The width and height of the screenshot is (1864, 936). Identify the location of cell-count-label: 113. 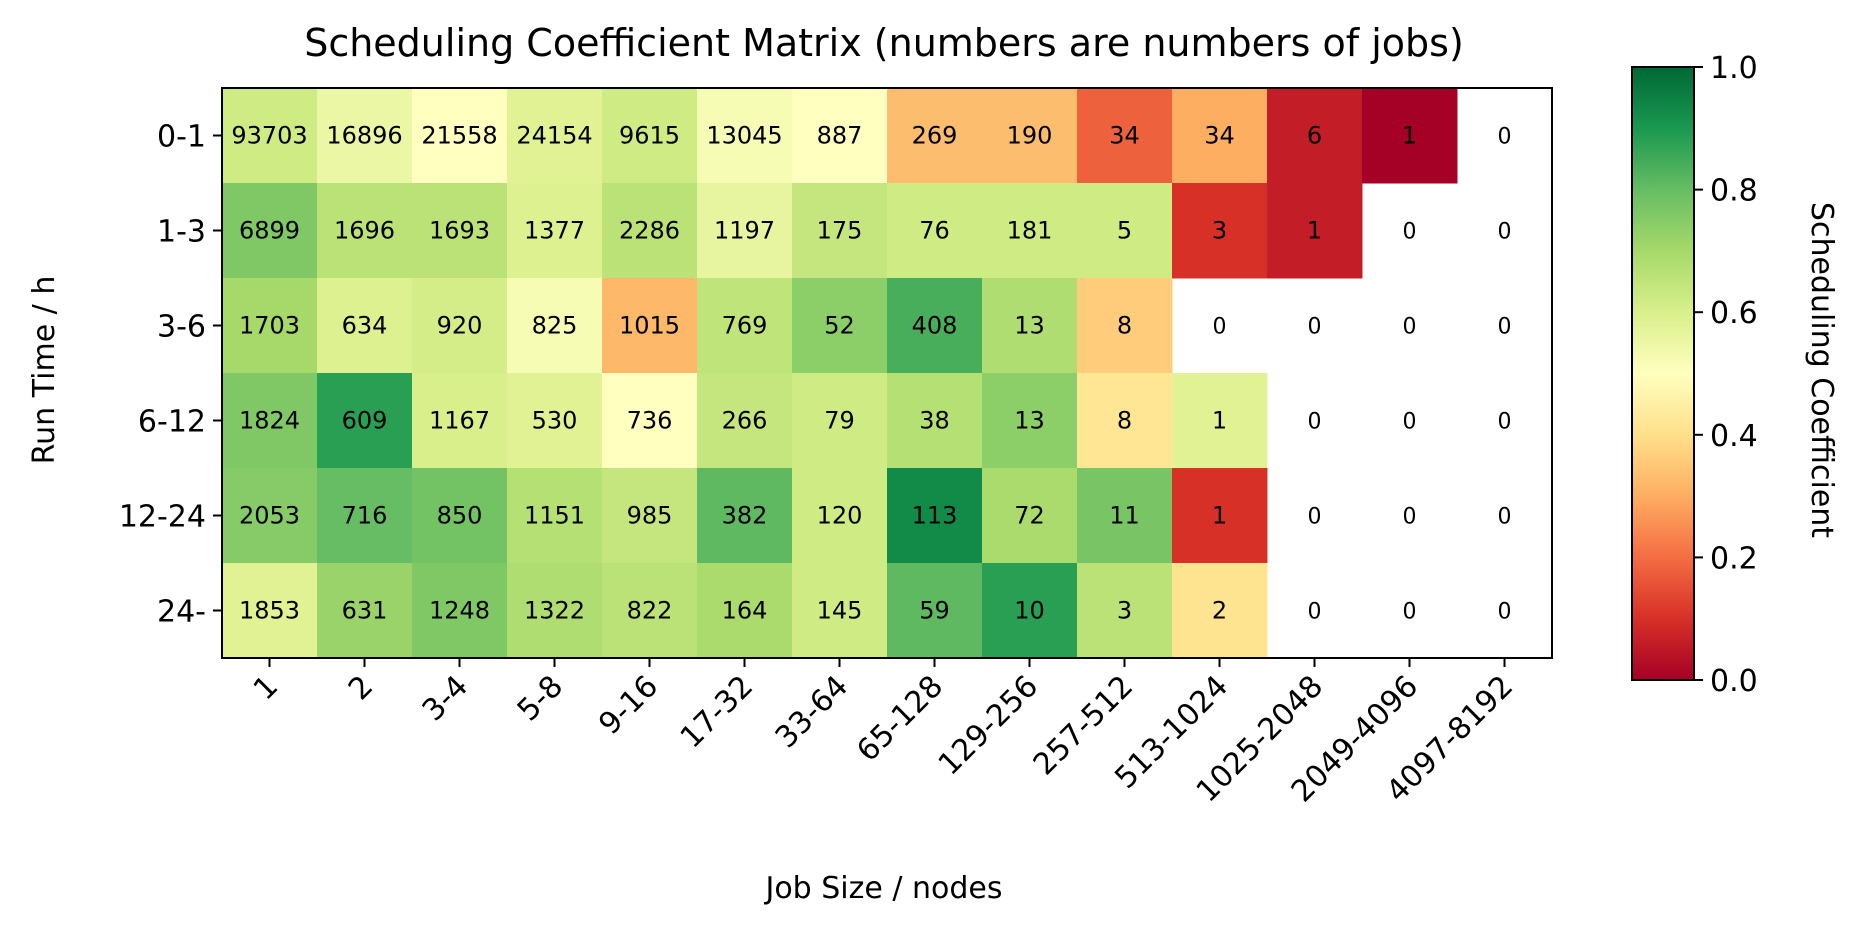
(935, 516).